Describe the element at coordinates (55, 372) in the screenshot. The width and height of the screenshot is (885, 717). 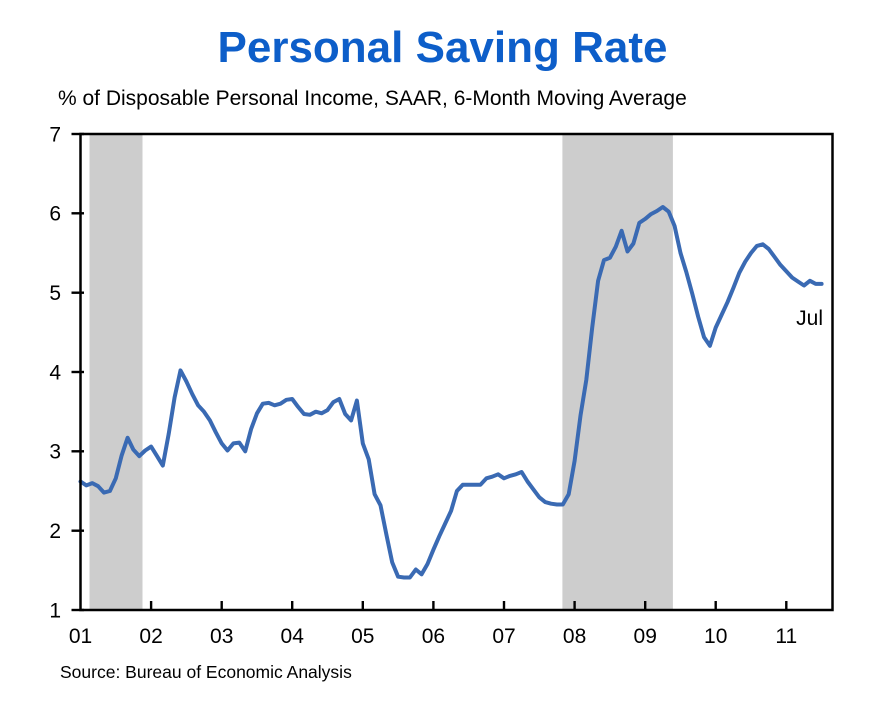
I see `y-axis-label: 4` at that location.